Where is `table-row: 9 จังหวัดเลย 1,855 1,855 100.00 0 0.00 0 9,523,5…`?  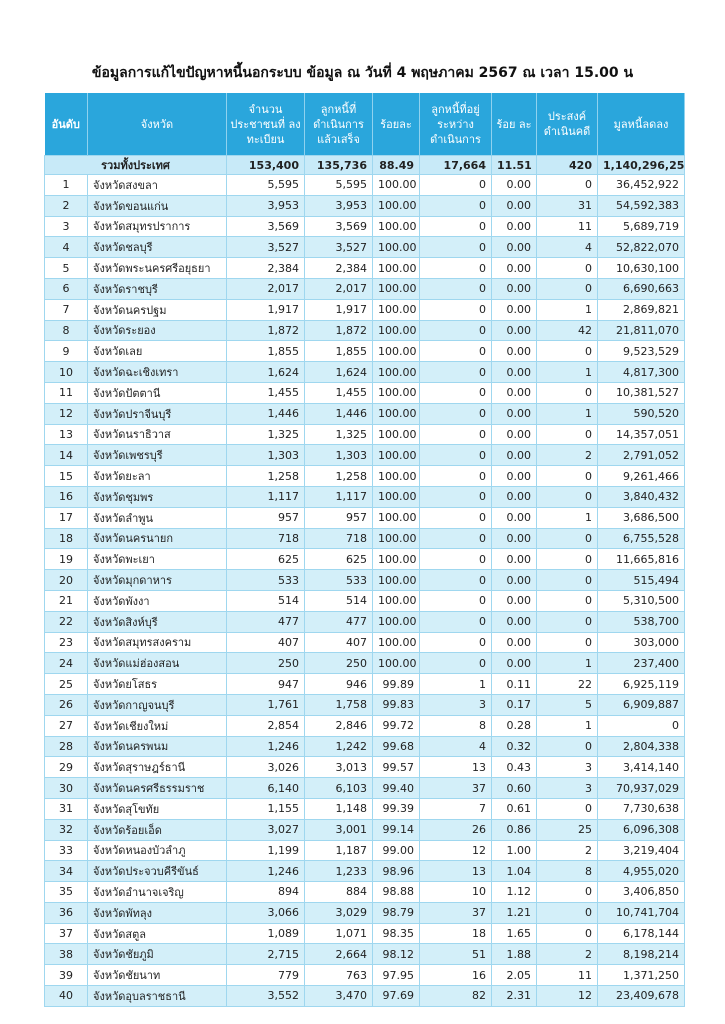
table-row: 9 จังหวัดเลย 1,855 1,855 100.00 0 0.00 0 9,523,5… is located at coordinates (364, 351).